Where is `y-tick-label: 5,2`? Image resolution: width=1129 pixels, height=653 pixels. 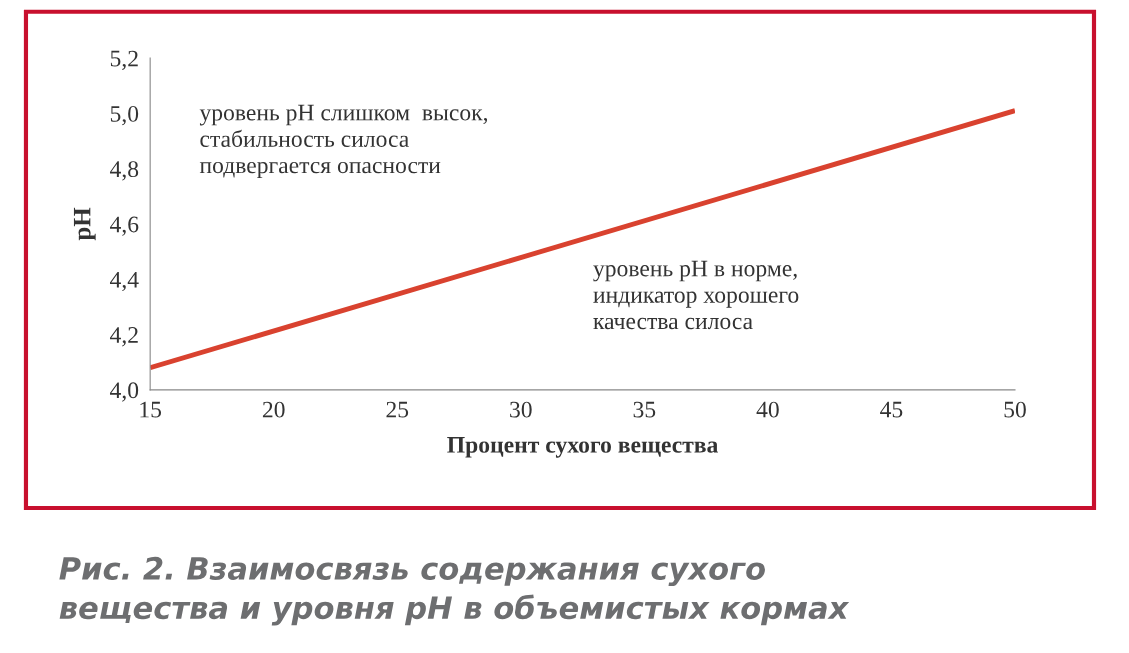 y-tick-label: 5,2 is located at coordinates (124, 60).